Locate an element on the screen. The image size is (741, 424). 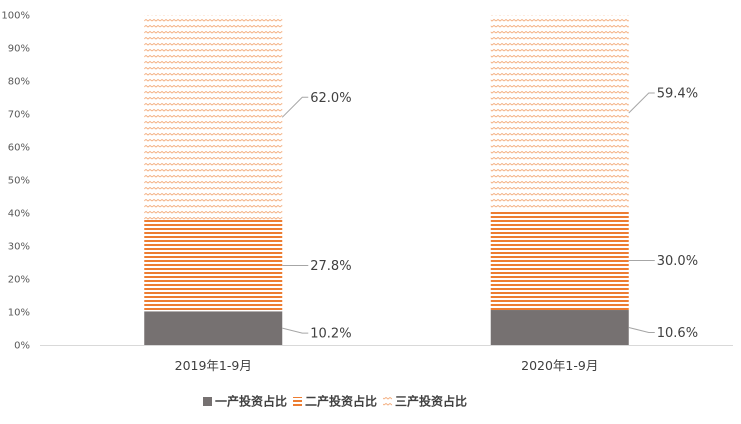
y-tick-label: 70% is located at coordinates (19, 115).